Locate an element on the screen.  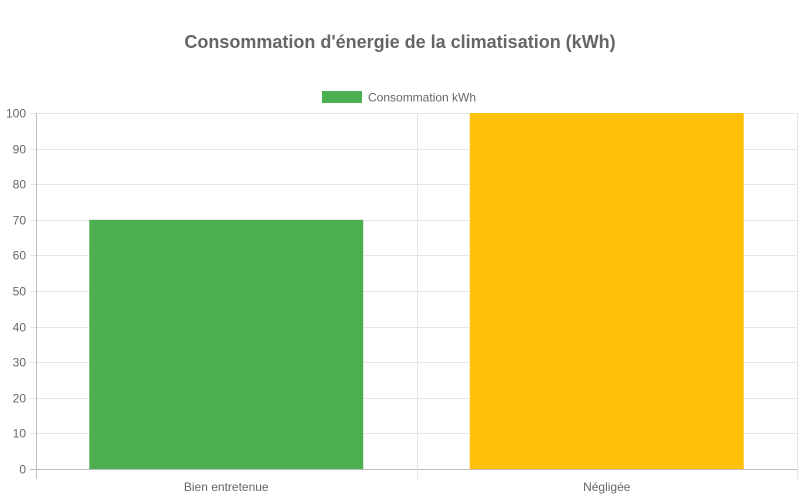
y-tick-label: 30 is located at coordinates (20, 363).